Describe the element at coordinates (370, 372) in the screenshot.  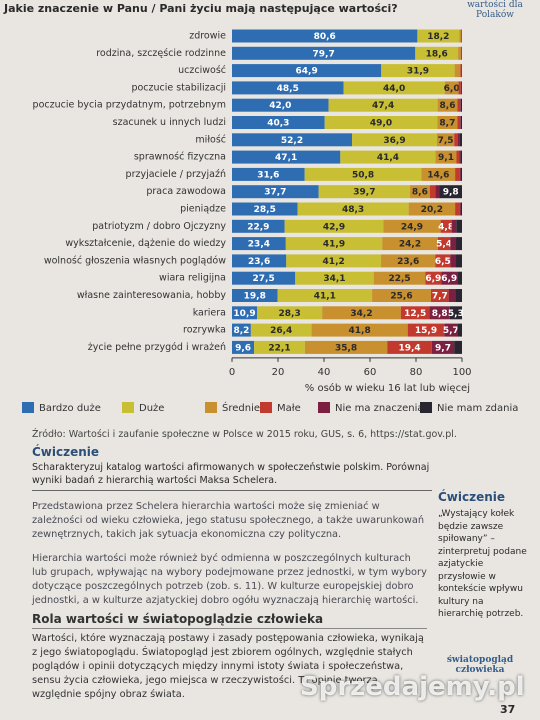
I see `x-tick-label: 60` at that location.